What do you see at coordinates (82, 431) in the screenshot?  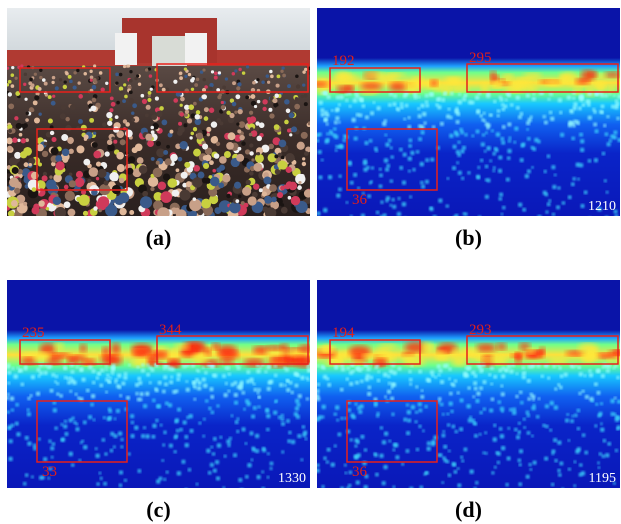 I see `region-box` at bounding box center [82, 431].